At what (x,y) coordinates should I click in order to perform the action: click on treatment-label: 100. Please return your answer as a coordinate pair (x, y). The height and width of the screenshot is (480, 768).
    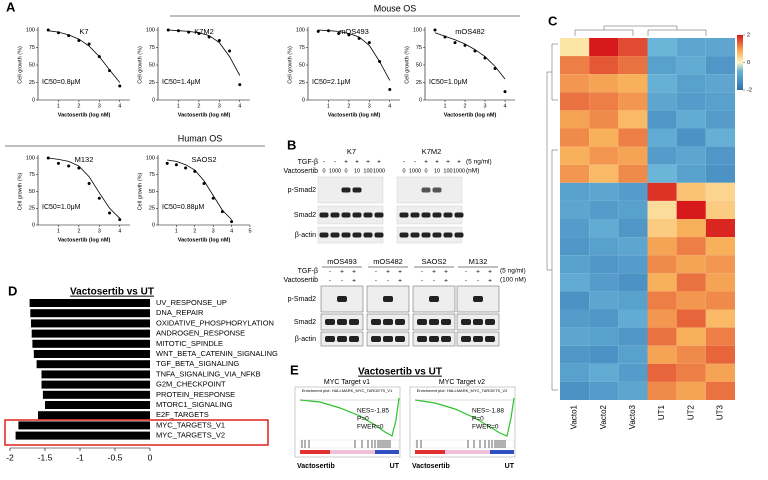
    Looking at the image, I should click on (367, 171).